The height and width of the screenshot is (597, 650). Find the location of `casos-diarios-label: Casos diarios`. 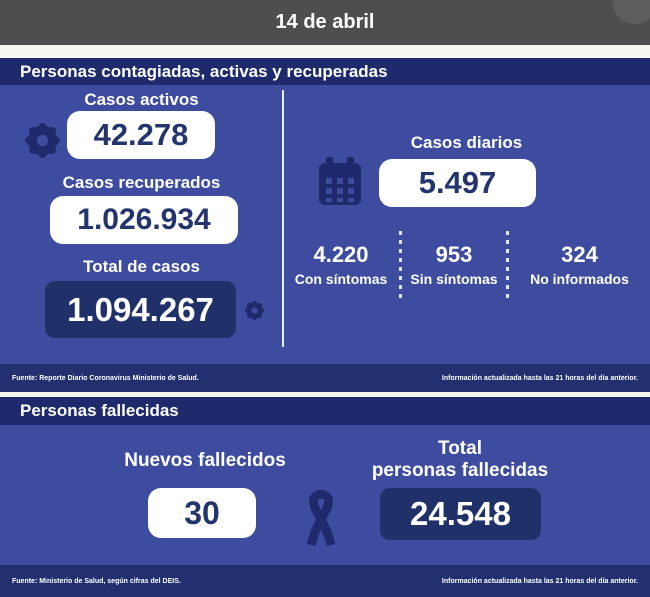

casos-diarios-label: Casos diarios is located at coordinates (466, 142).